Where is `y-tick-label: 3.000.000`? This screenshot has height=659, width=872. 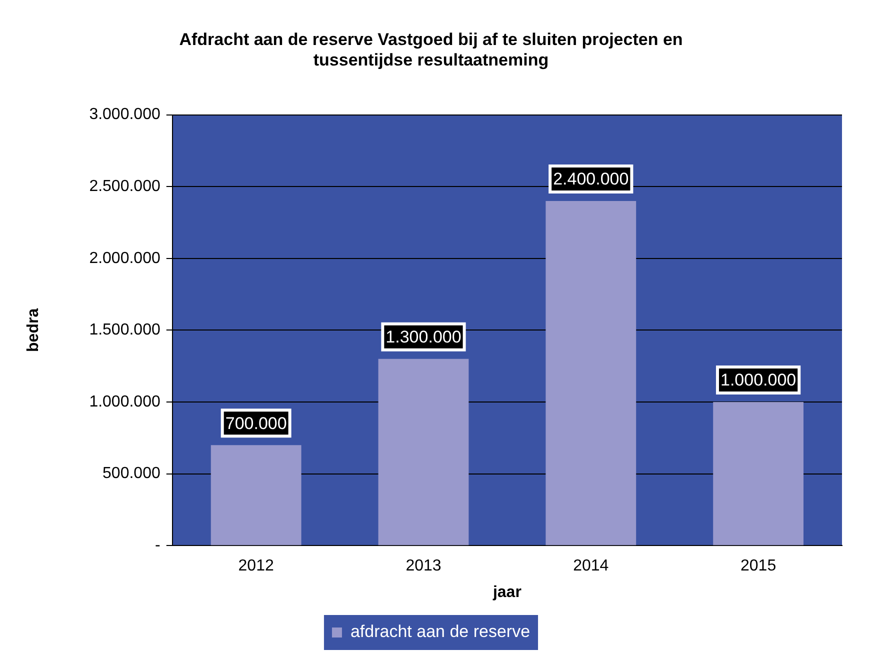 y-tick-label: 3.000.000 is located at coordinates (124, 115).